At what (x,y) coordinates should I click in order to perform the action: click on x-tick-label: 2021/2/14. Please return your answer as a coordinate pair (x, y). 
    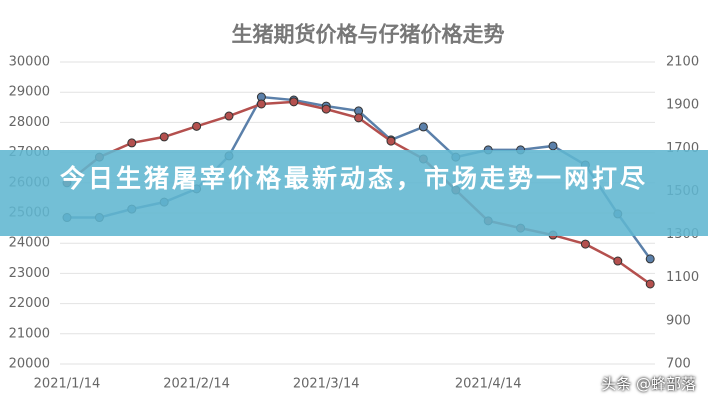
    Looking at the image, I should click on (196, 384).